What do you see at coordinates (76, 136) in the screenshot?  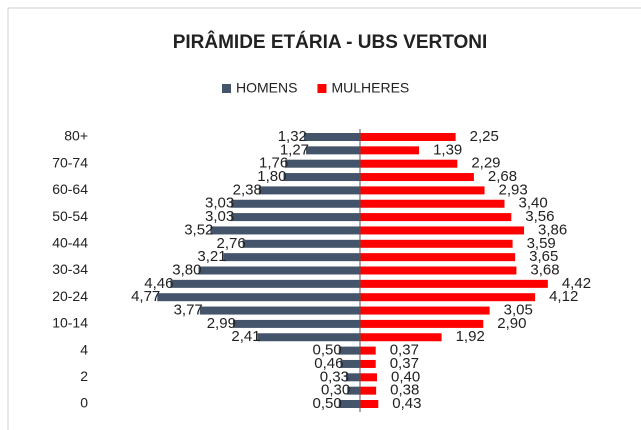 I see `category-label: 80+` at bounding box center [76, 136].